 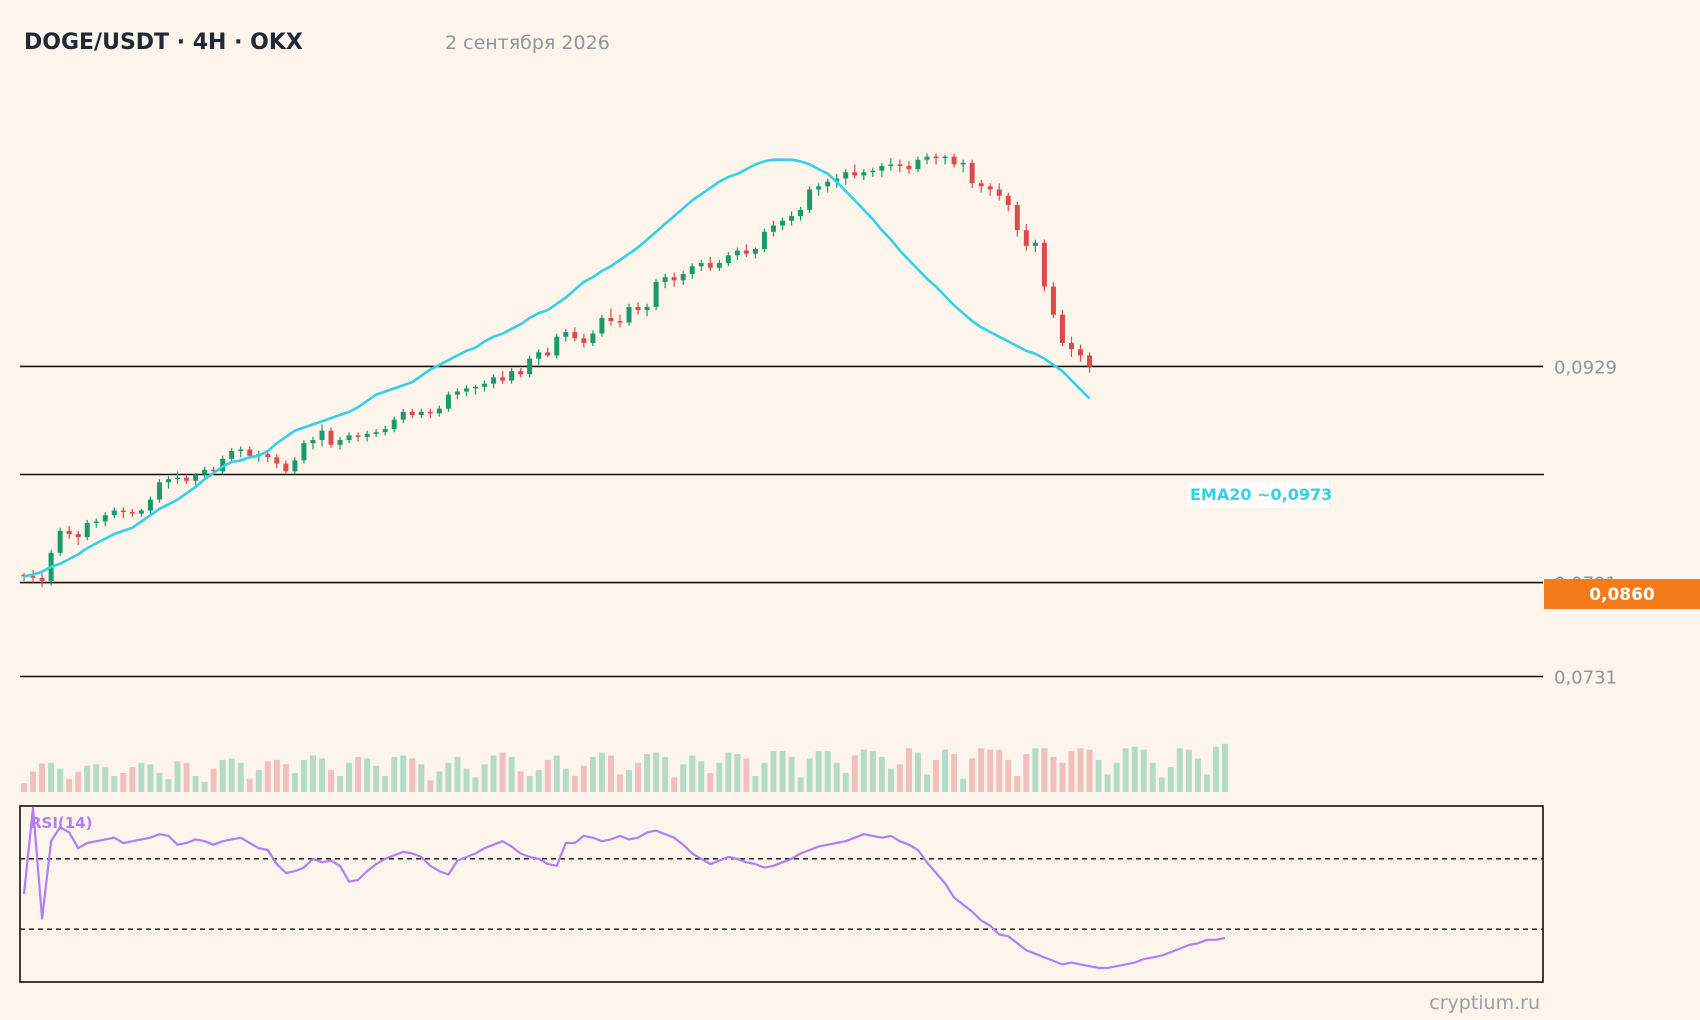 What do you see at coordinates (624, 887) in the screenshot?
I see `rsi-line` at bounding box center [624, 887].